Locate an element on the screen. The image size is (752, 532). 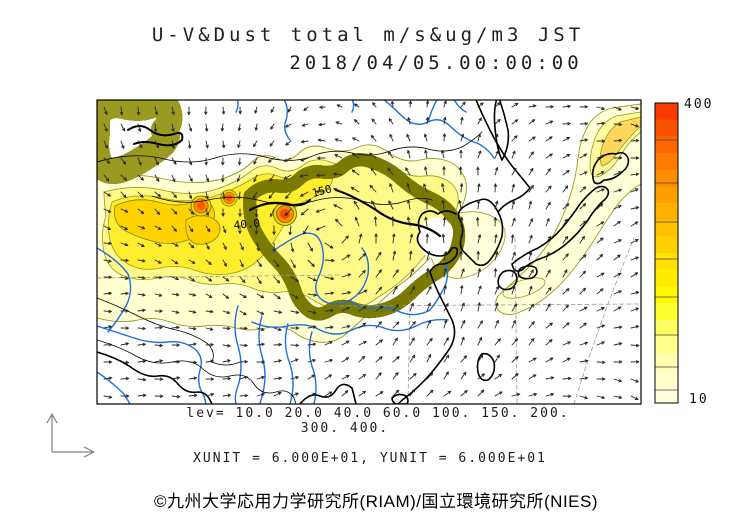
credit-text: ©九州大学応用力学研究所(RIAM)/国立環境研究所(NIES) is located at coordinates (376, 501).